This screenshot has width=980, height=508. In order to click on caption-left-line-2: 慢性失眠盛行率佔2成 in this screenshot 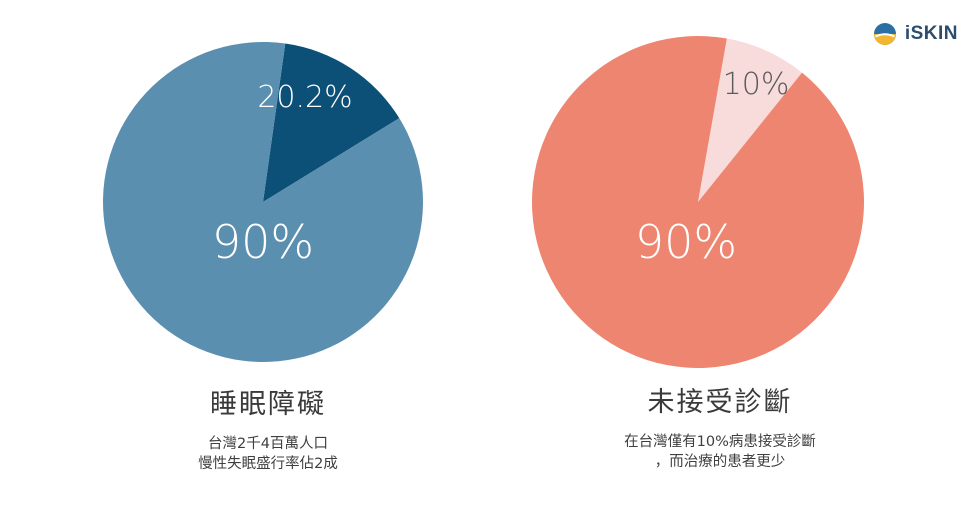, I will do `click(268, 464)`.